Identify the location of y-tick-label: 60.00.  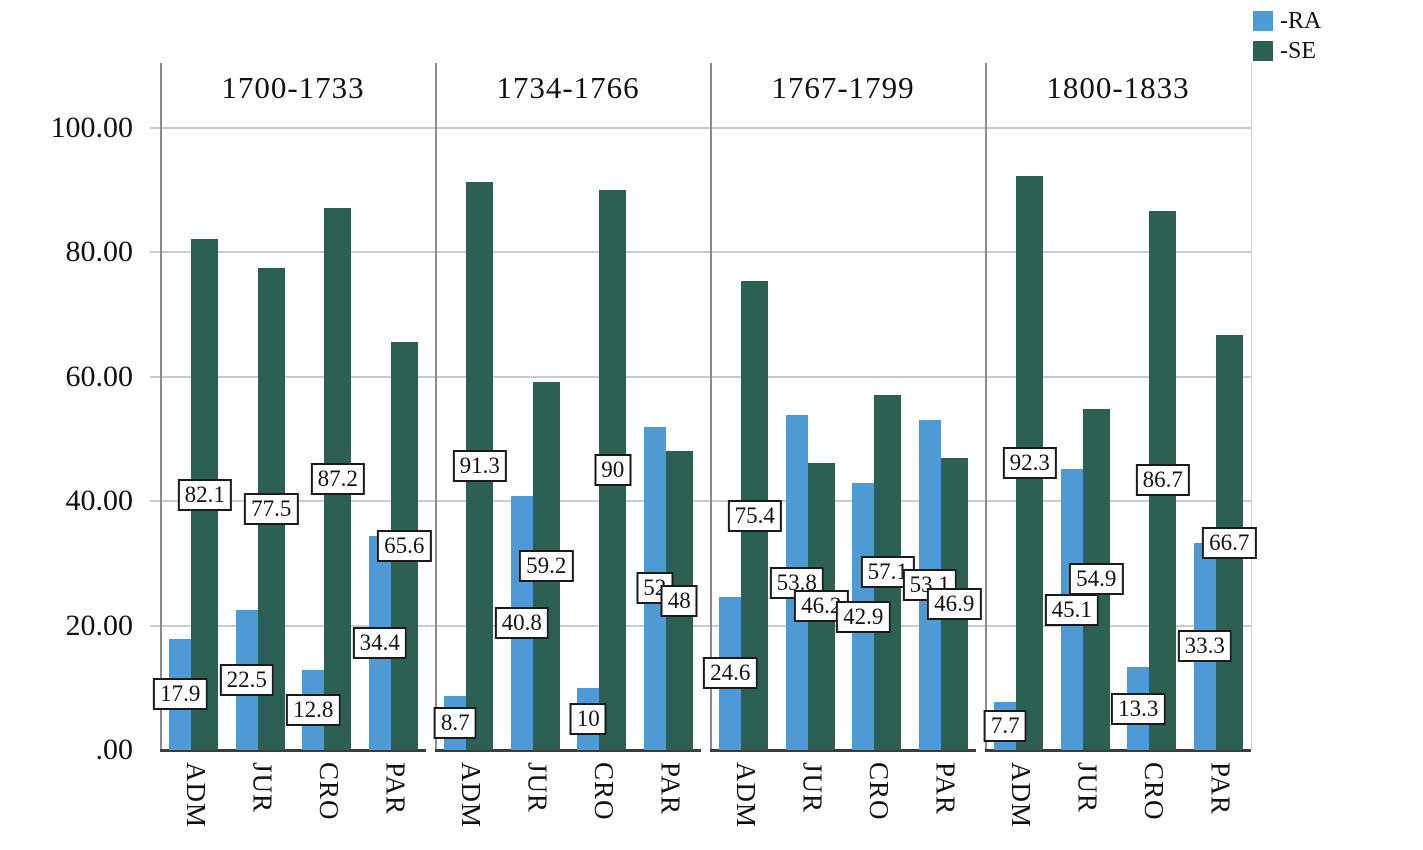
(99, 376).